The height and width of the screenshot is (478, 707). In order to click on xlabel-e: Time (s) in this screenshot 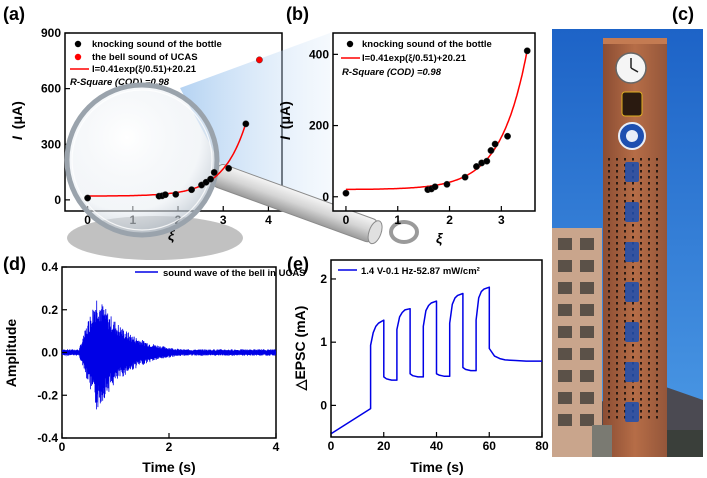, I will do `click(436, 467)`.